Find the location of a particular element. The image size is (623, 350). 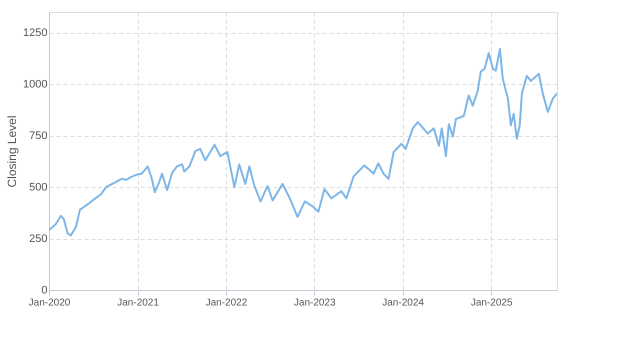

x-tick-label: Jan-2024 is located at coordinates (403, 303).